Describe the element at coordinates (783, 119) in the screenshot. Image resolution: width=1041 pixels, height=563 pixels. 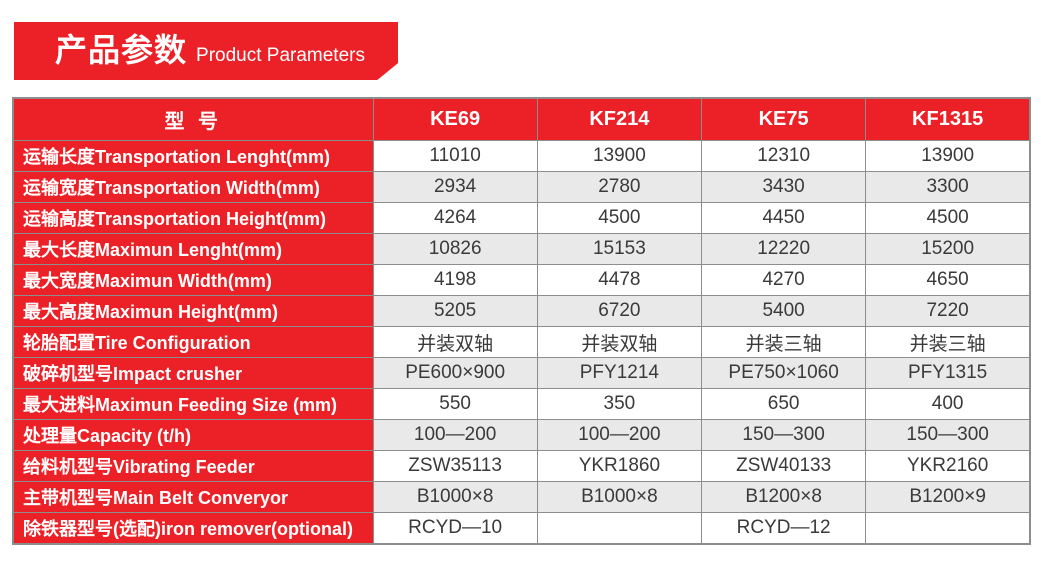
I see `column-header-ke75: KE75` at that location.